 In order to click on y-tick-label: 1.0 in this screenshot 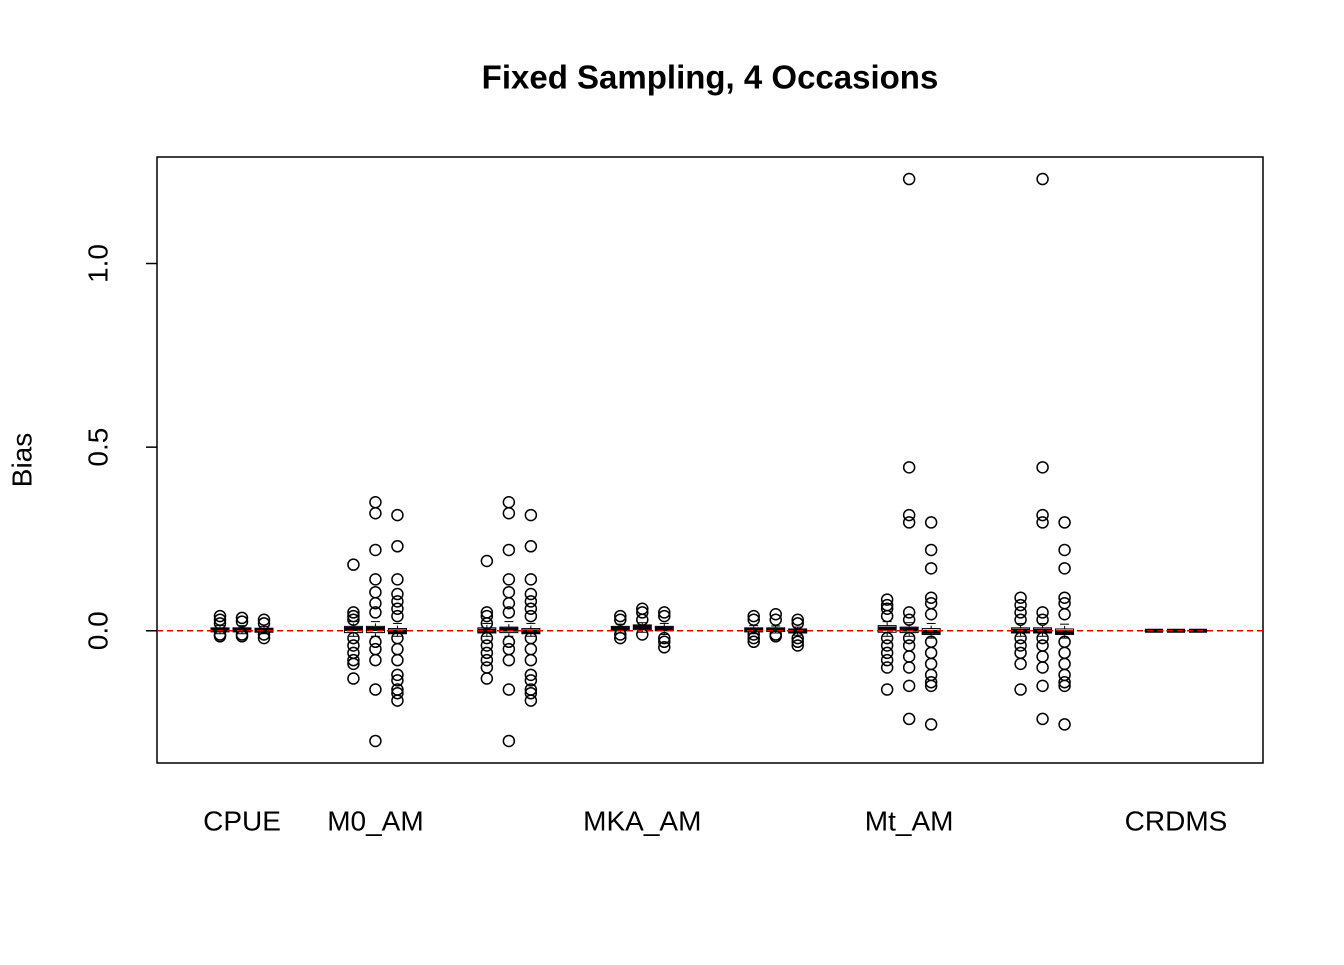, I will do `click(97, 263)`.